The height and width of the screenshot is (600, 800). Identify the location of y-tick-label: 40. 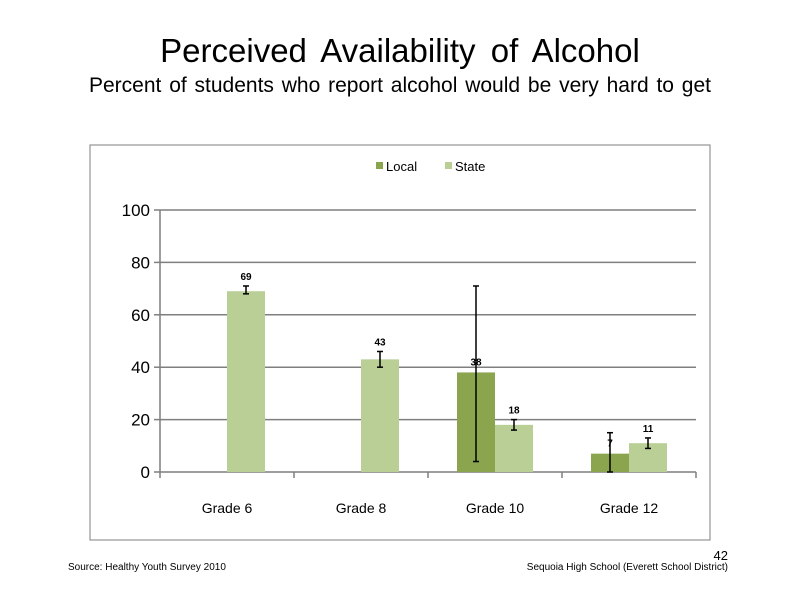
(140, 367).